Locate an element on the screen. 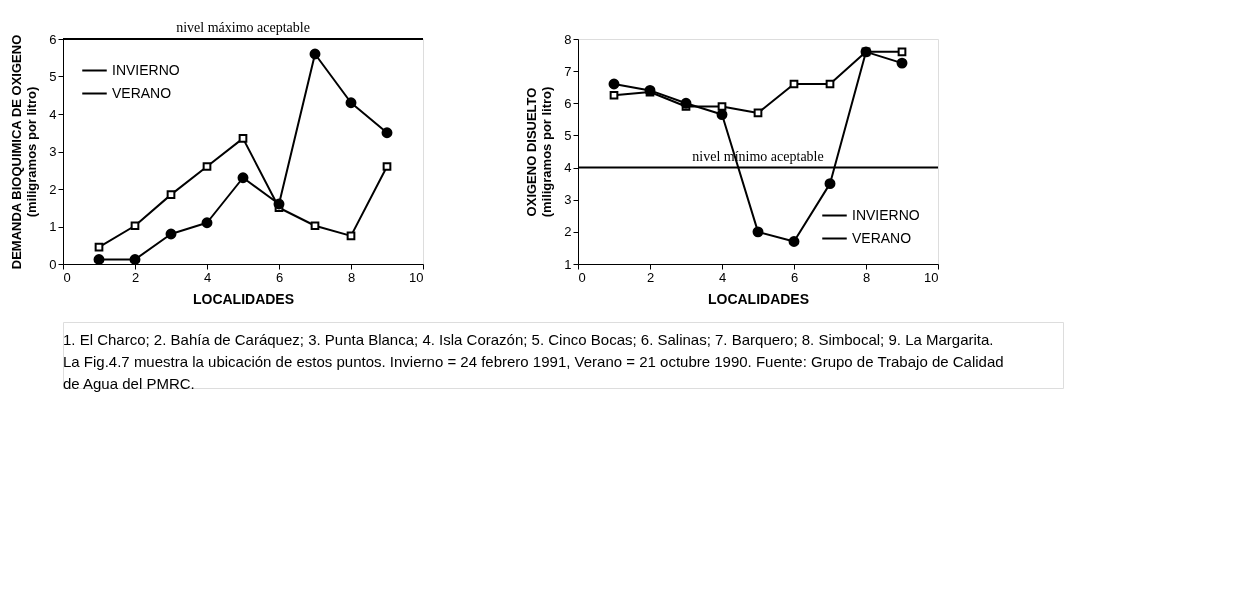 This screenshot has width=1260, height=595. y-axis-title: DEMANDA BIOQUIMICA DE OXIGENO (miligramos por litro) is located at coordinates (24, 152).